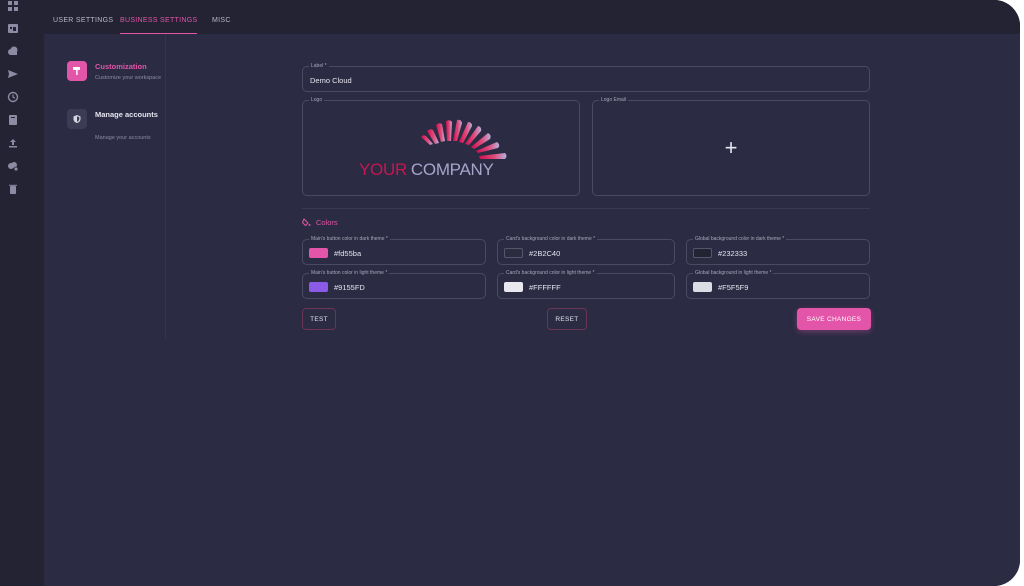  I want to click on shield-icon, so click(77, 119).